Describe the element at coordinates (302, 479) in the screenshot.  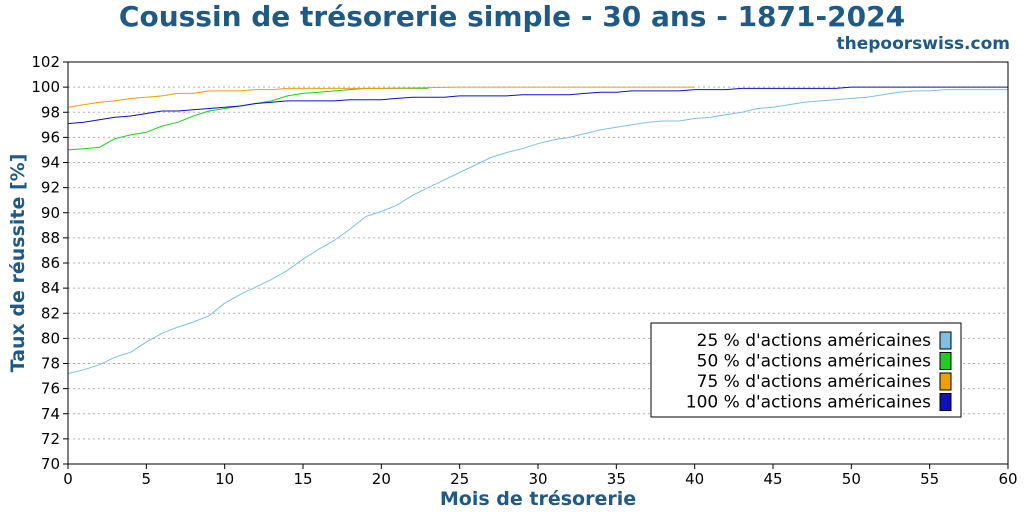
I see `x-tick-label: 15` at that location.